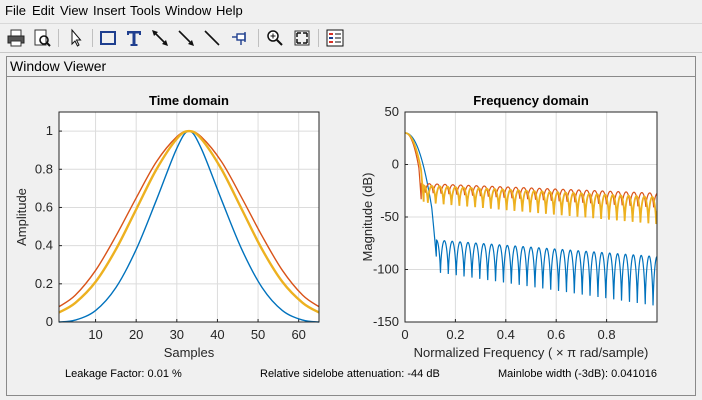 The image size is (702, 400). I want to click on time-x-tick-label: 40, so click(217, 334).